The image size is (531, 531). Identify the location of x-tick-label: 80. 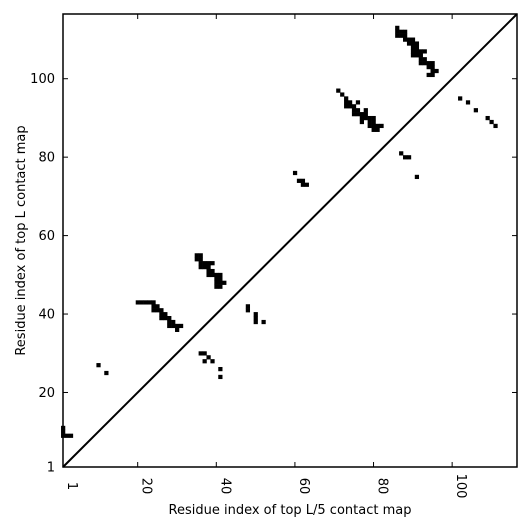
(382, 486).